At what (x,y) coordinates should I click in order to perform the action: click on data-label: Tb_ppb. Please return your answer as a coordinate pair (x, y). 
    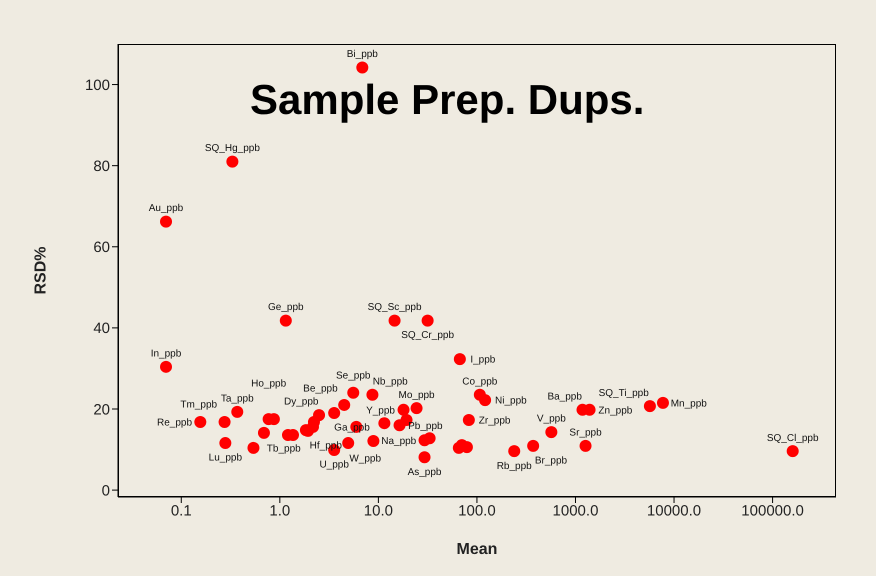
    Looking at the image, I should click on (284, 449).